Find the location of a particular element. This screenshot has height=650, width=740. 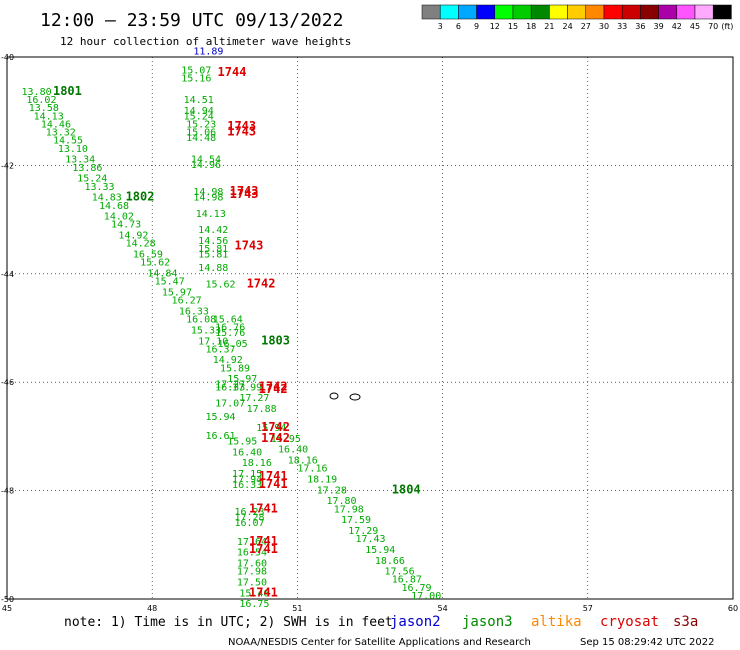

wave-height-label: 14.88 is located at coordinates (213, 268).